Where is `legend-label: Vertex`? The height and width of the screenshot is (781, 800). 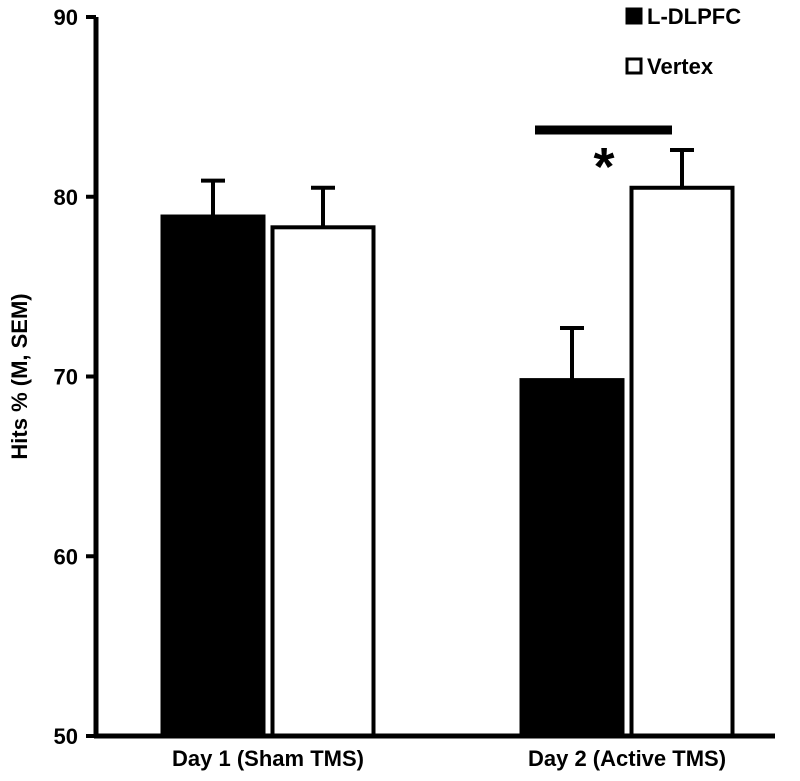
legend-label: Vertex is located at coordinates (680, 66).